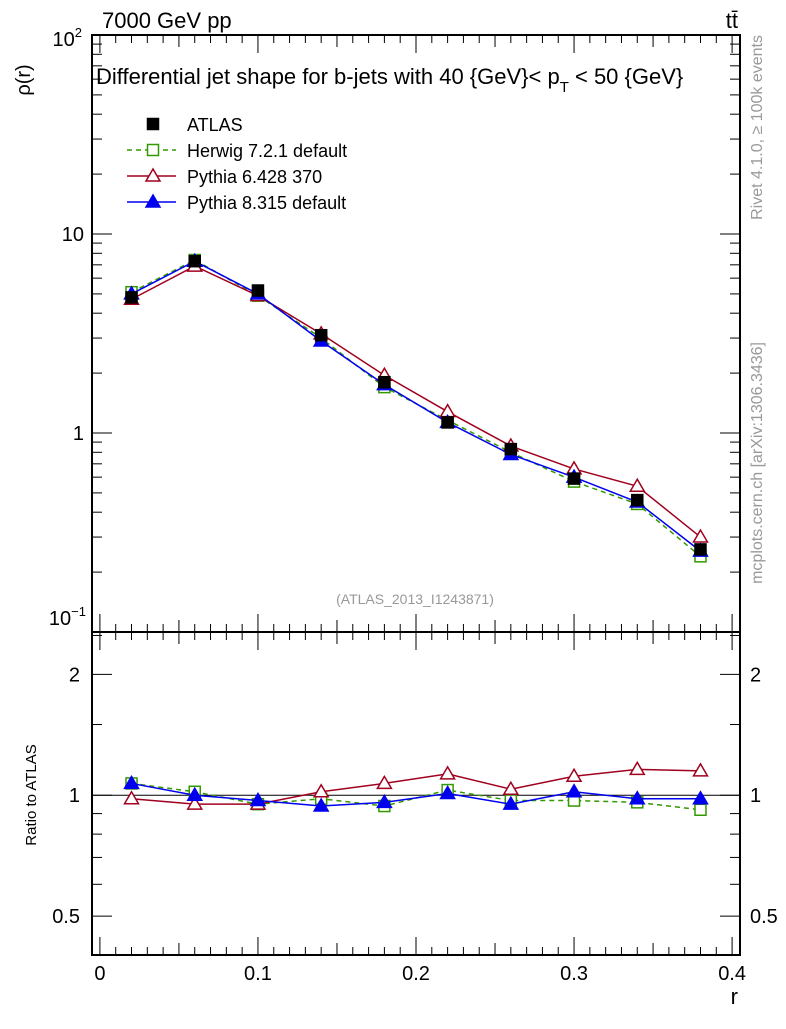 This screenshot has height=1029, width=786. Describe the element at coordinates (732, 974) in the screenshot. I see `x-tick-label: 0.4` at that location.